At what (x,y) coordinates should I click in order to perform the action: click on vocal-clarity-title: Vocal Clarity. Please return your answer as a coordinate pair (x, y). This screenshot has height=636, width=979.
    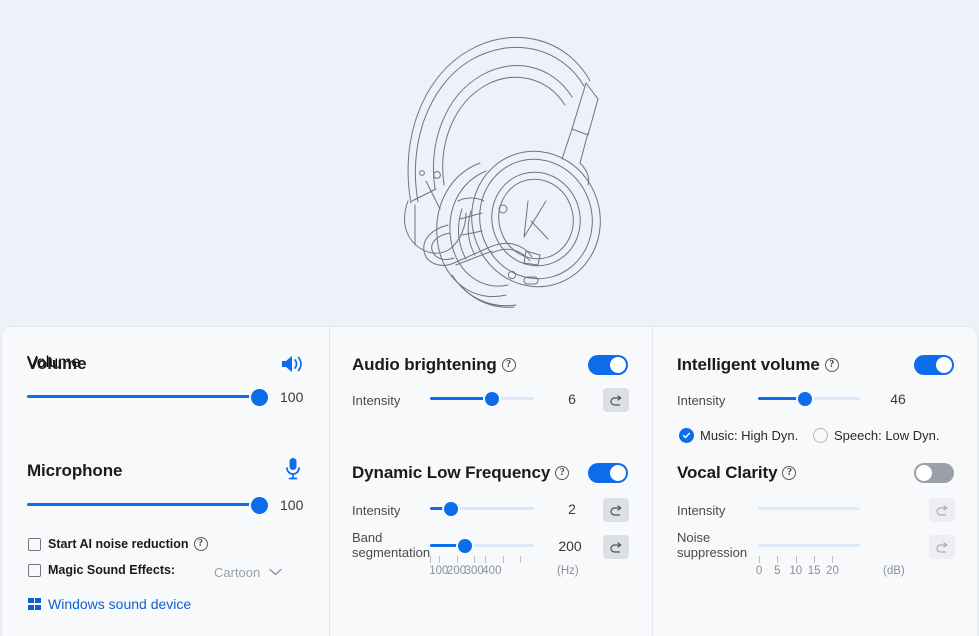
    Looking at the image, I should click on (727, 472).